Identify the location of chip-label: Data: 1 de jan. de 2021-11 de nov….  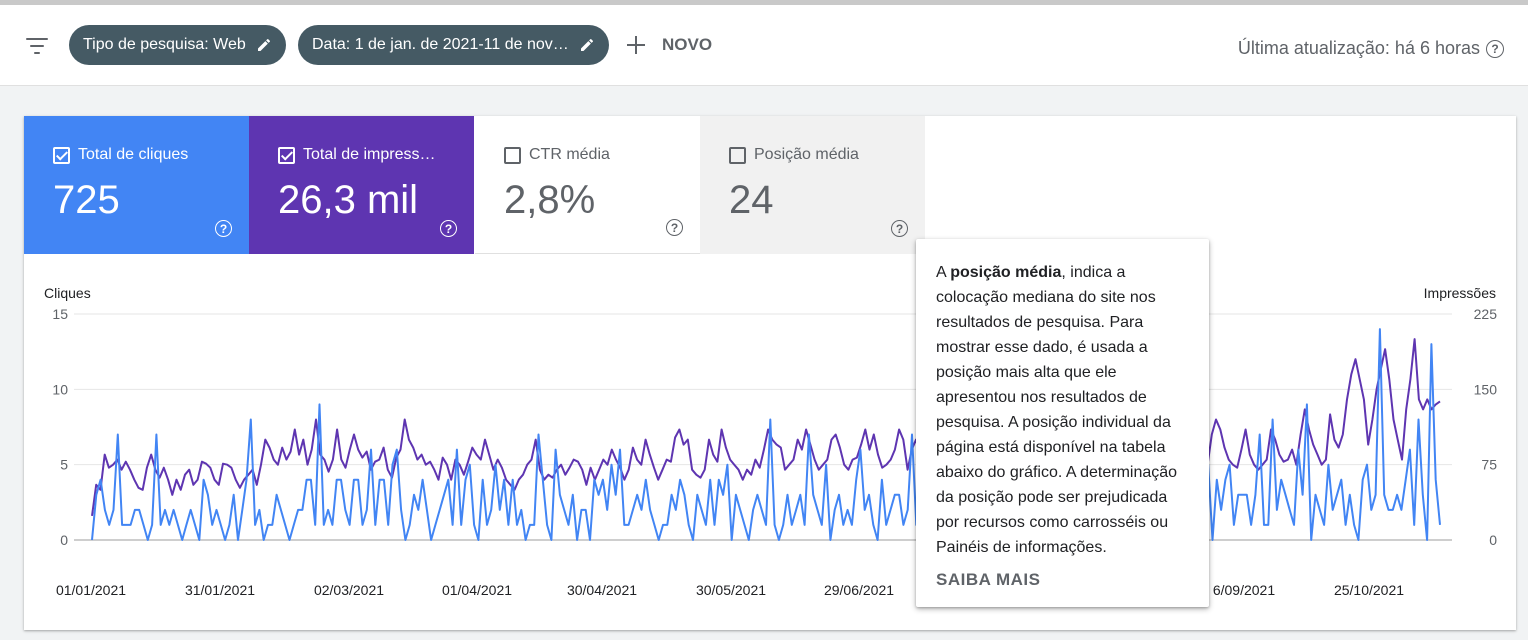
(440, 44).